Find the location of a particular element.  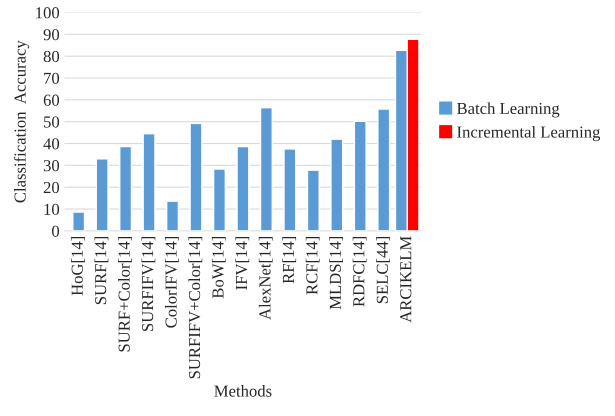

x-tick-label: SURF[14] is located at coordinates (101, 270).